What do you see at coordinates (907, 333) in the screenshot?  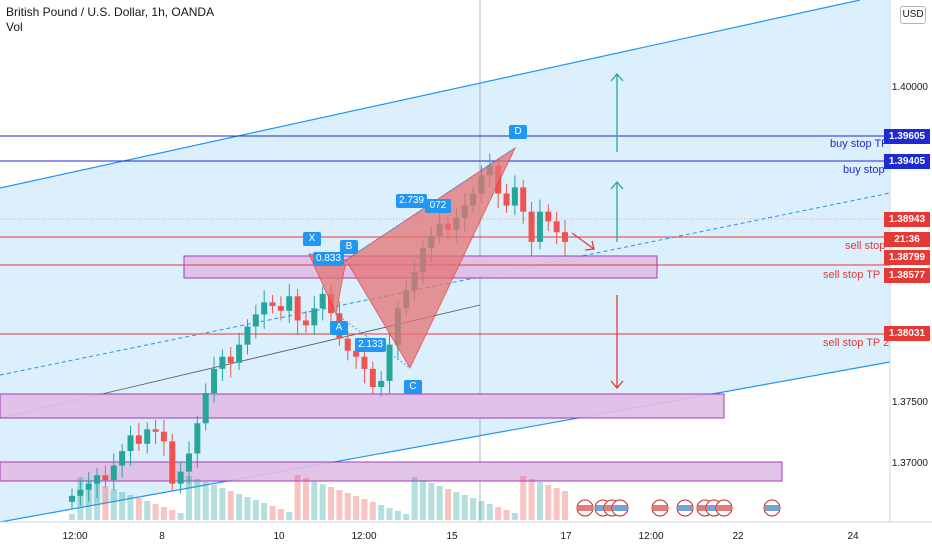 I see `price-axis-label: 1.38031` at bounding box center [907, 333].